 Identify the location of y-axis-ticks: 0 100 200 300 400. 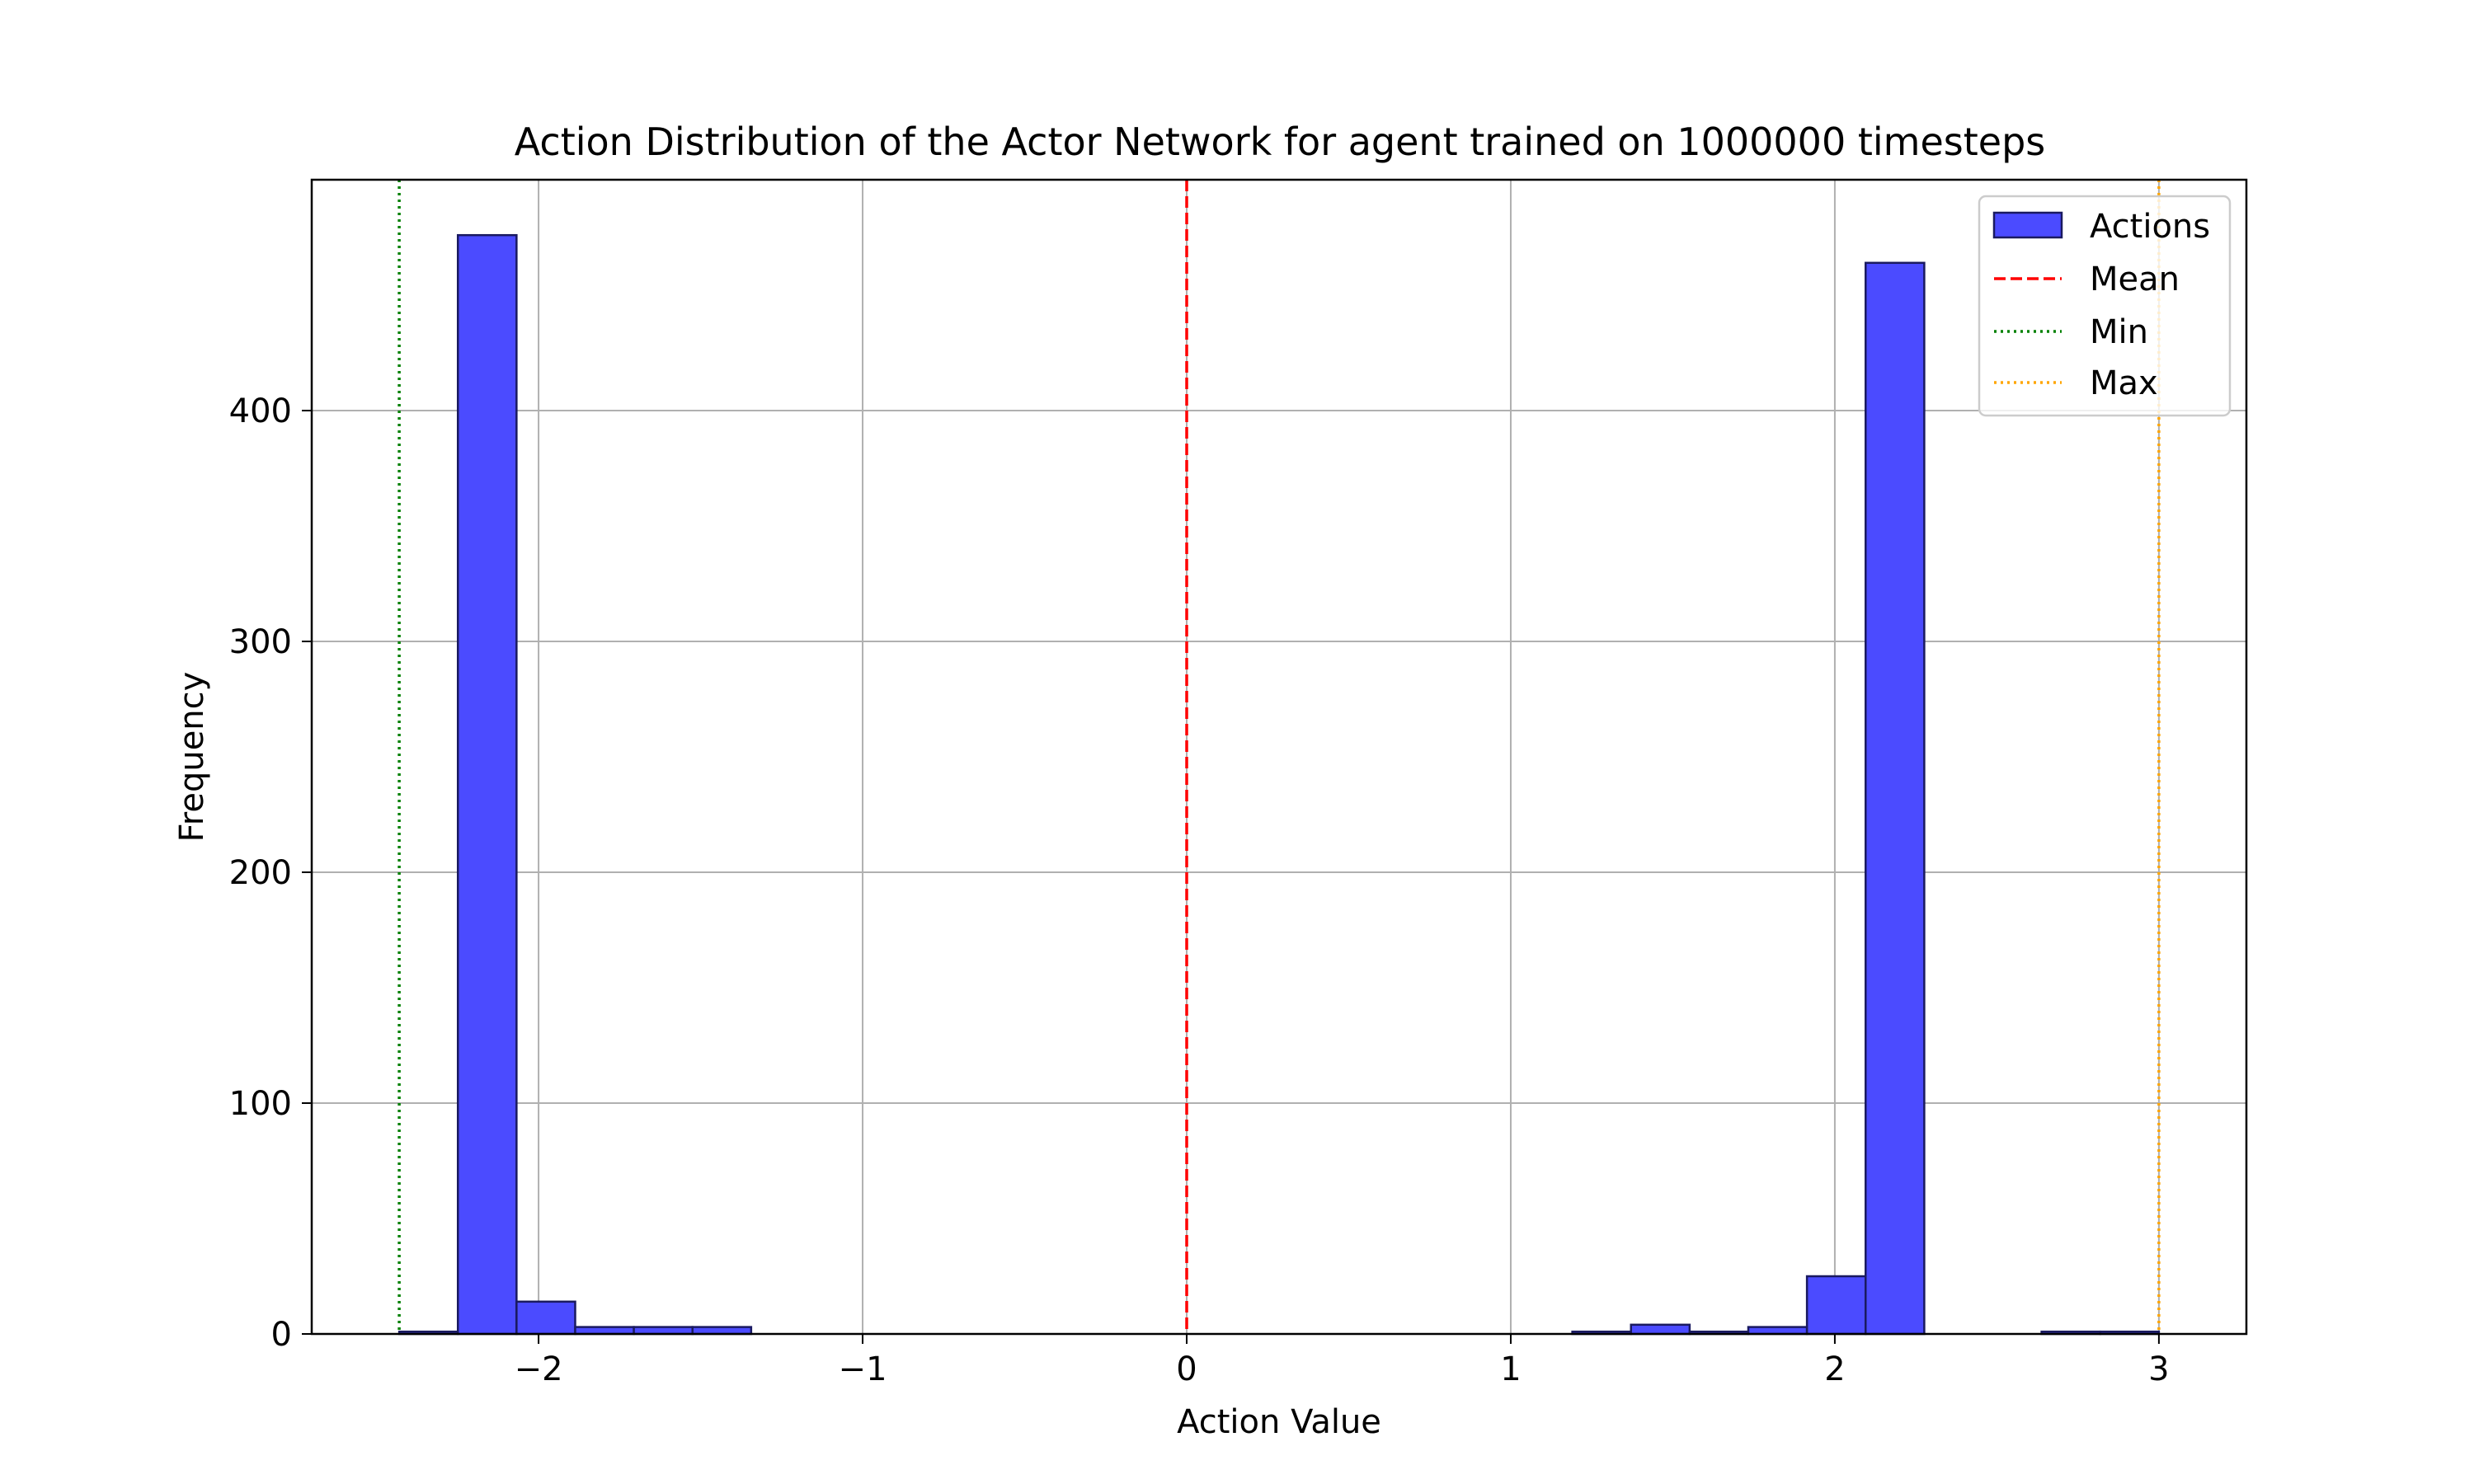
(270, 873).